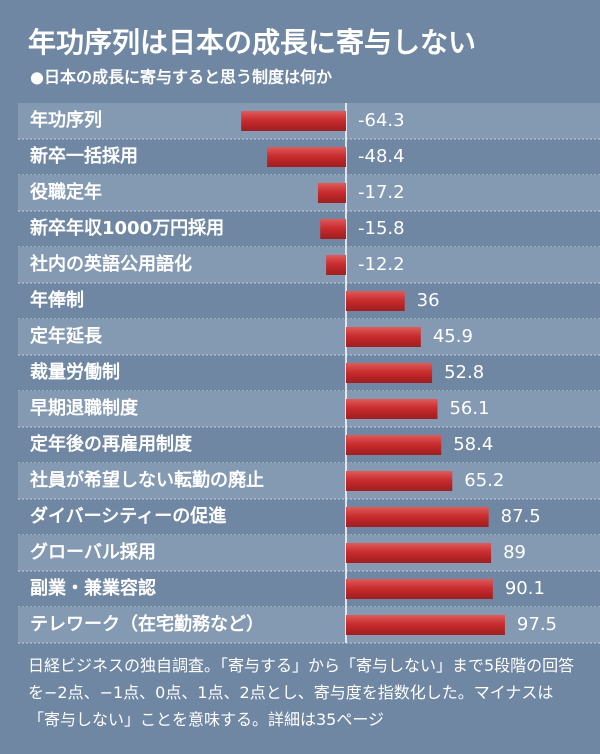 This screenshot has width=600, height=754. Describe the element at coordinates (147, 480) in the screenshot. I see `category-label: 社員が希望しない転勤の廃止` at that location.